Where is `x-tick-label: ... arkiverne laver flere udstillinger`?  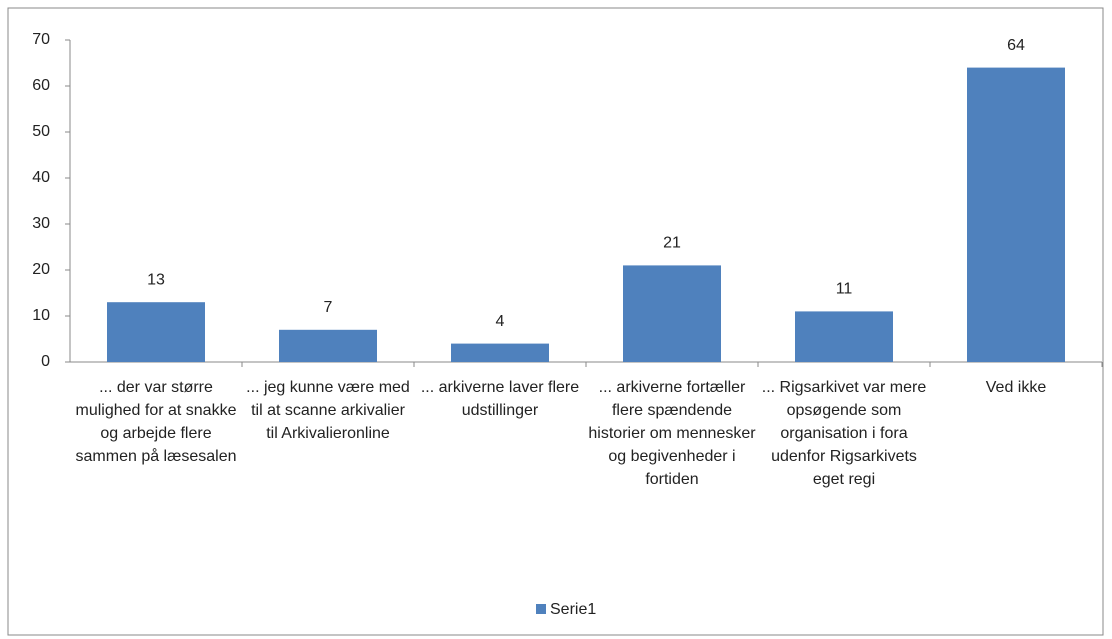
x-tick-label: ... arkiverne laver flere udstillinger is located at coordinates (500, 399).